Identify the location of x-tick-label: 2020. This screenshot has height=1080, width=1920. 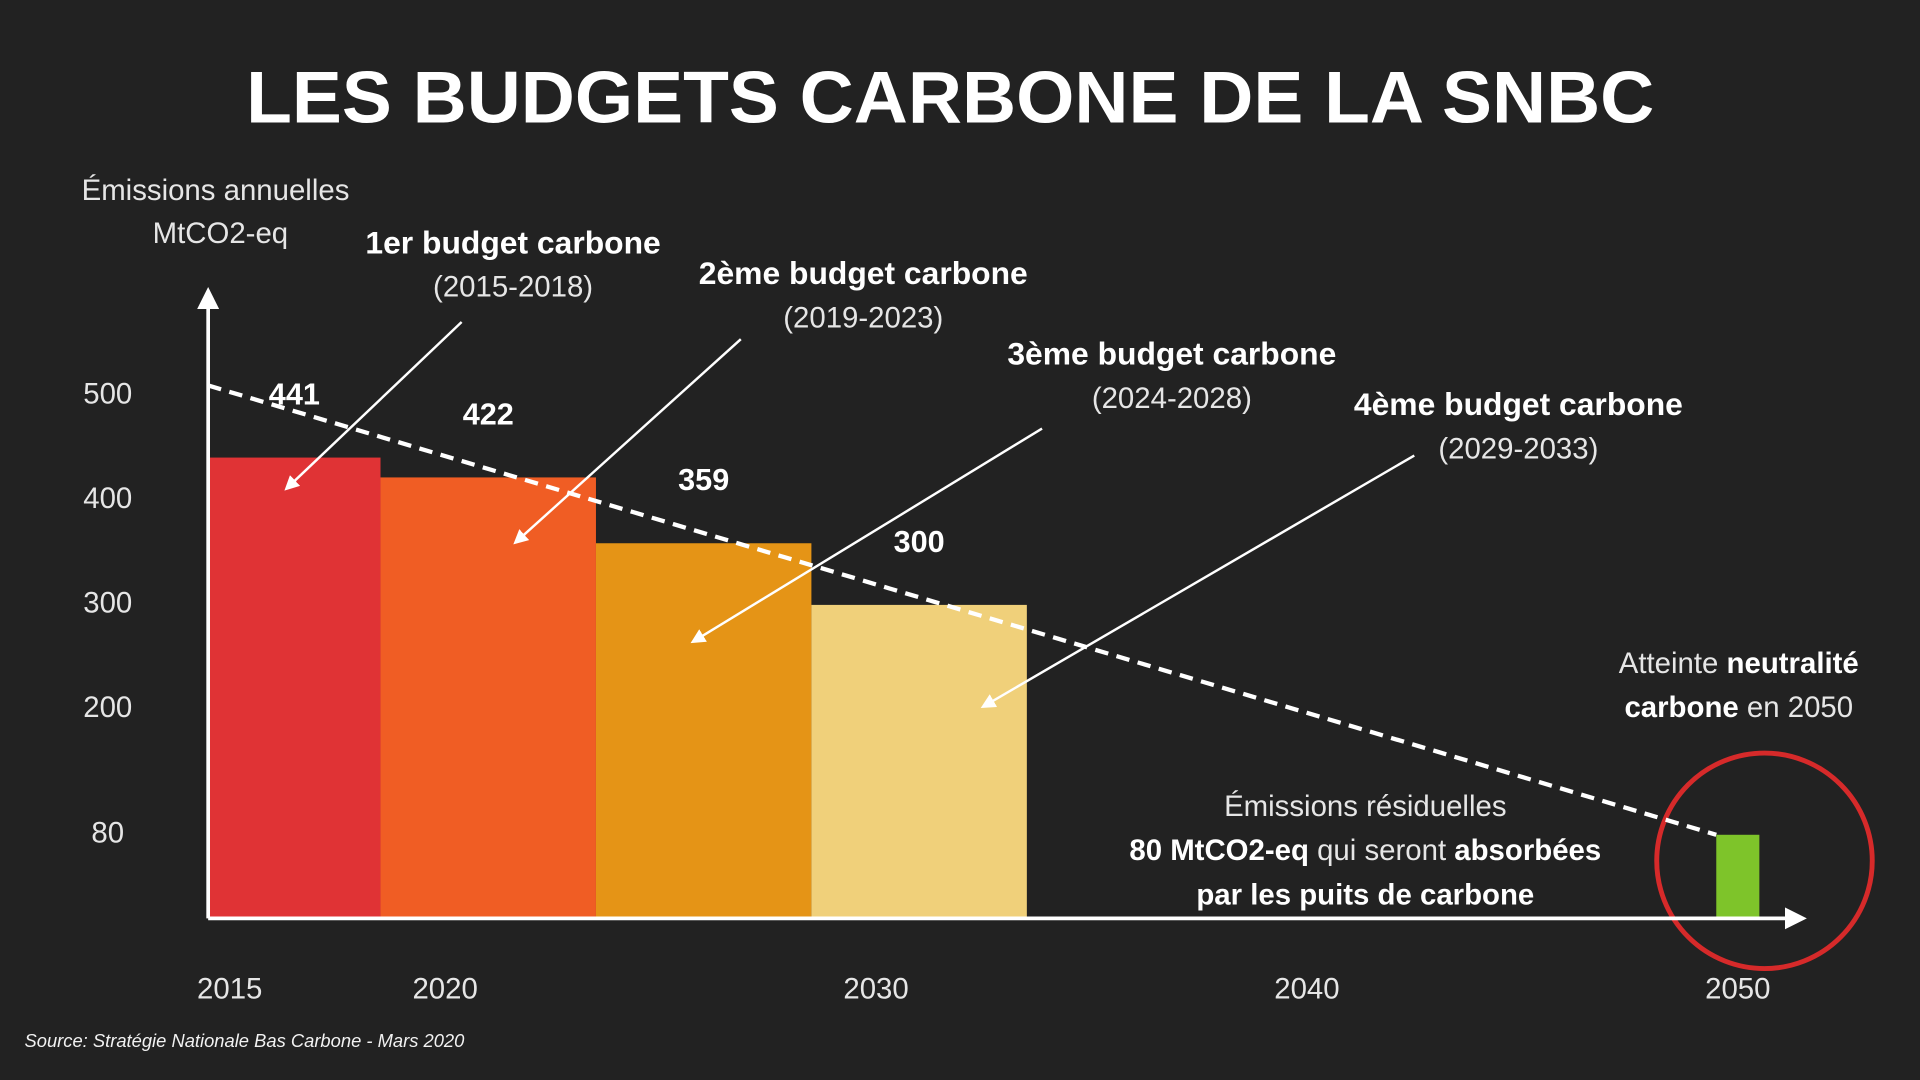
(444, 988).